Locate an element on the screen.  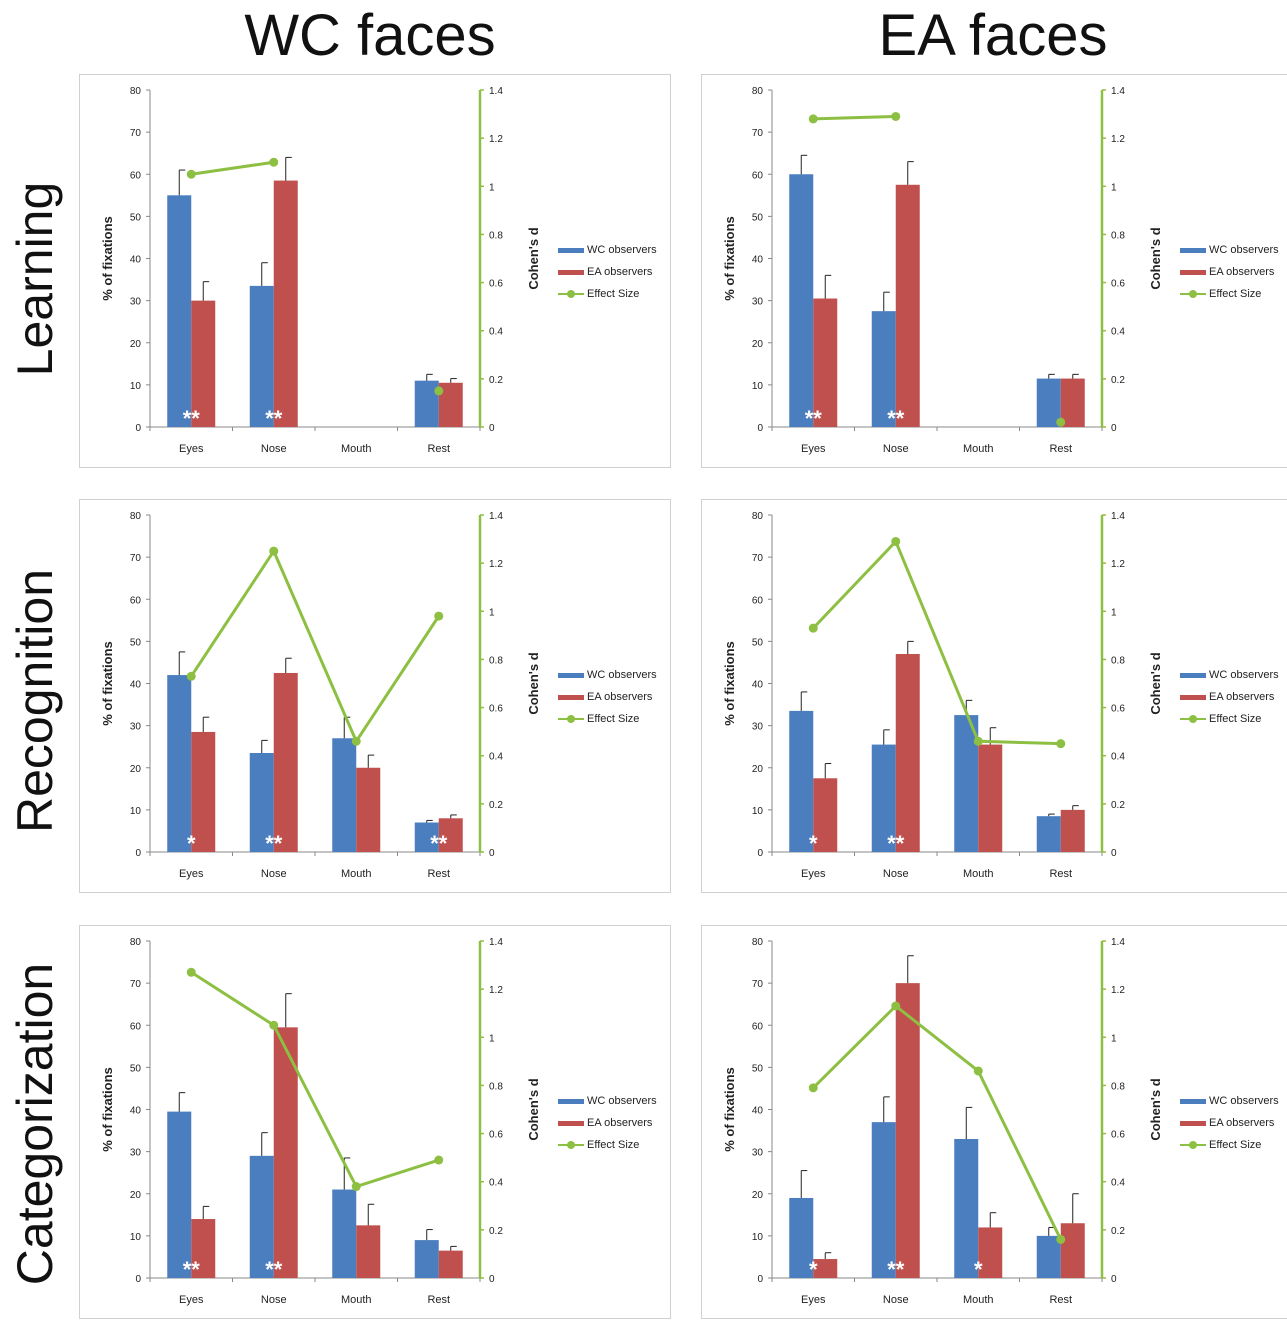
y-tick-label: 20 is located at coordinates (758, 344).